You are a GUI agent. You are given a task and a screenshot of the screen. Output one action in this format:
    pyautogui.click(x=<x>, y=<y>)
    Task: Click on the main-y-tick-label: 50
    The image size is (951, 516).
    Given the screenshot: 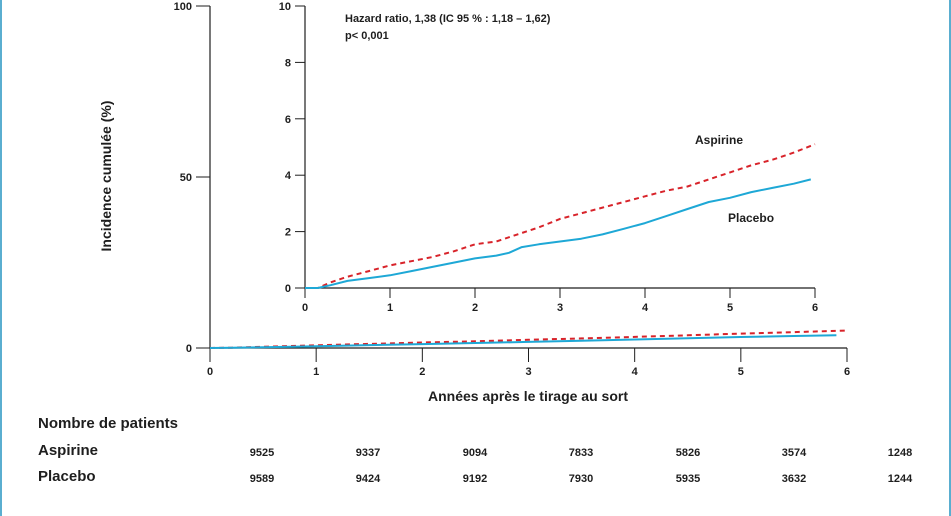 What is the action you would take?
    pyautogui.click(x=186, y=178)
    